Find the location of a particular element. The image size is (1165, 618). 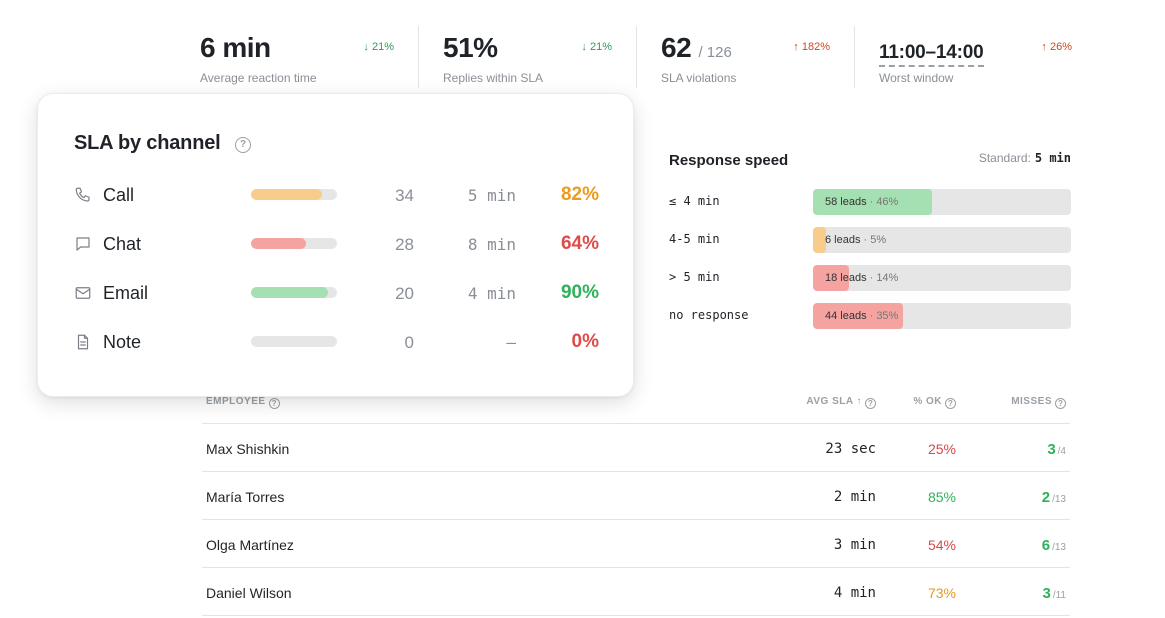

kpi-replies-within-sla: 51% Replies within SLA ↓ 21% is located at coordinates (527, 57).